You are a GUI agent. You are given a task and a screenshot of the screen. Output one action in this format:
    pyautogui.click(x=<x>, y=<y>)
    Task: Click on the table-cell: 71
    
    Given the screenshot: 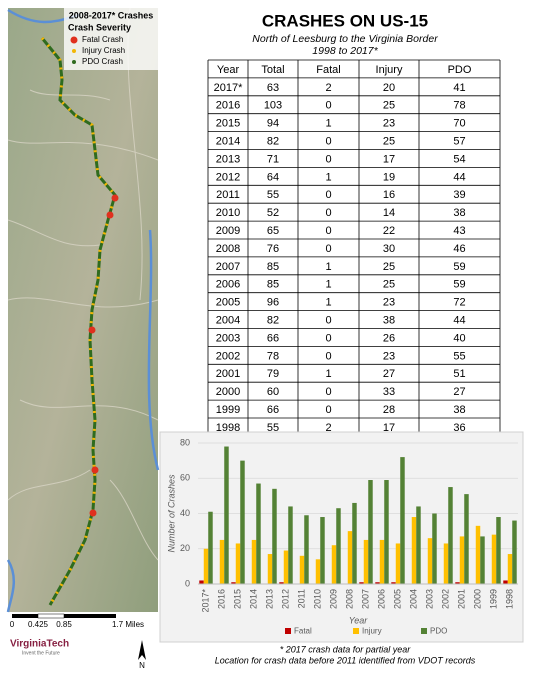 What is the action you would take?
    pyautogui.click(x=273, y=159)
    